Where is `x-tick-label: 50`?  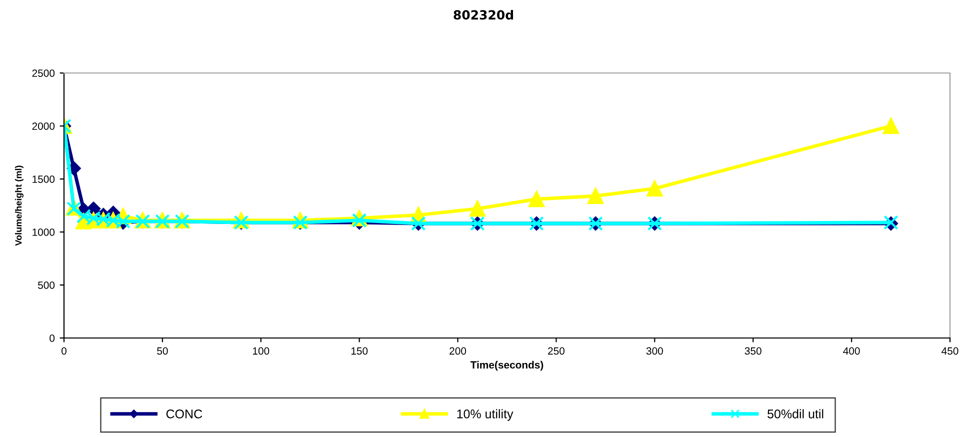 x-tick-label: 50 is located at coordinates (162, 351).